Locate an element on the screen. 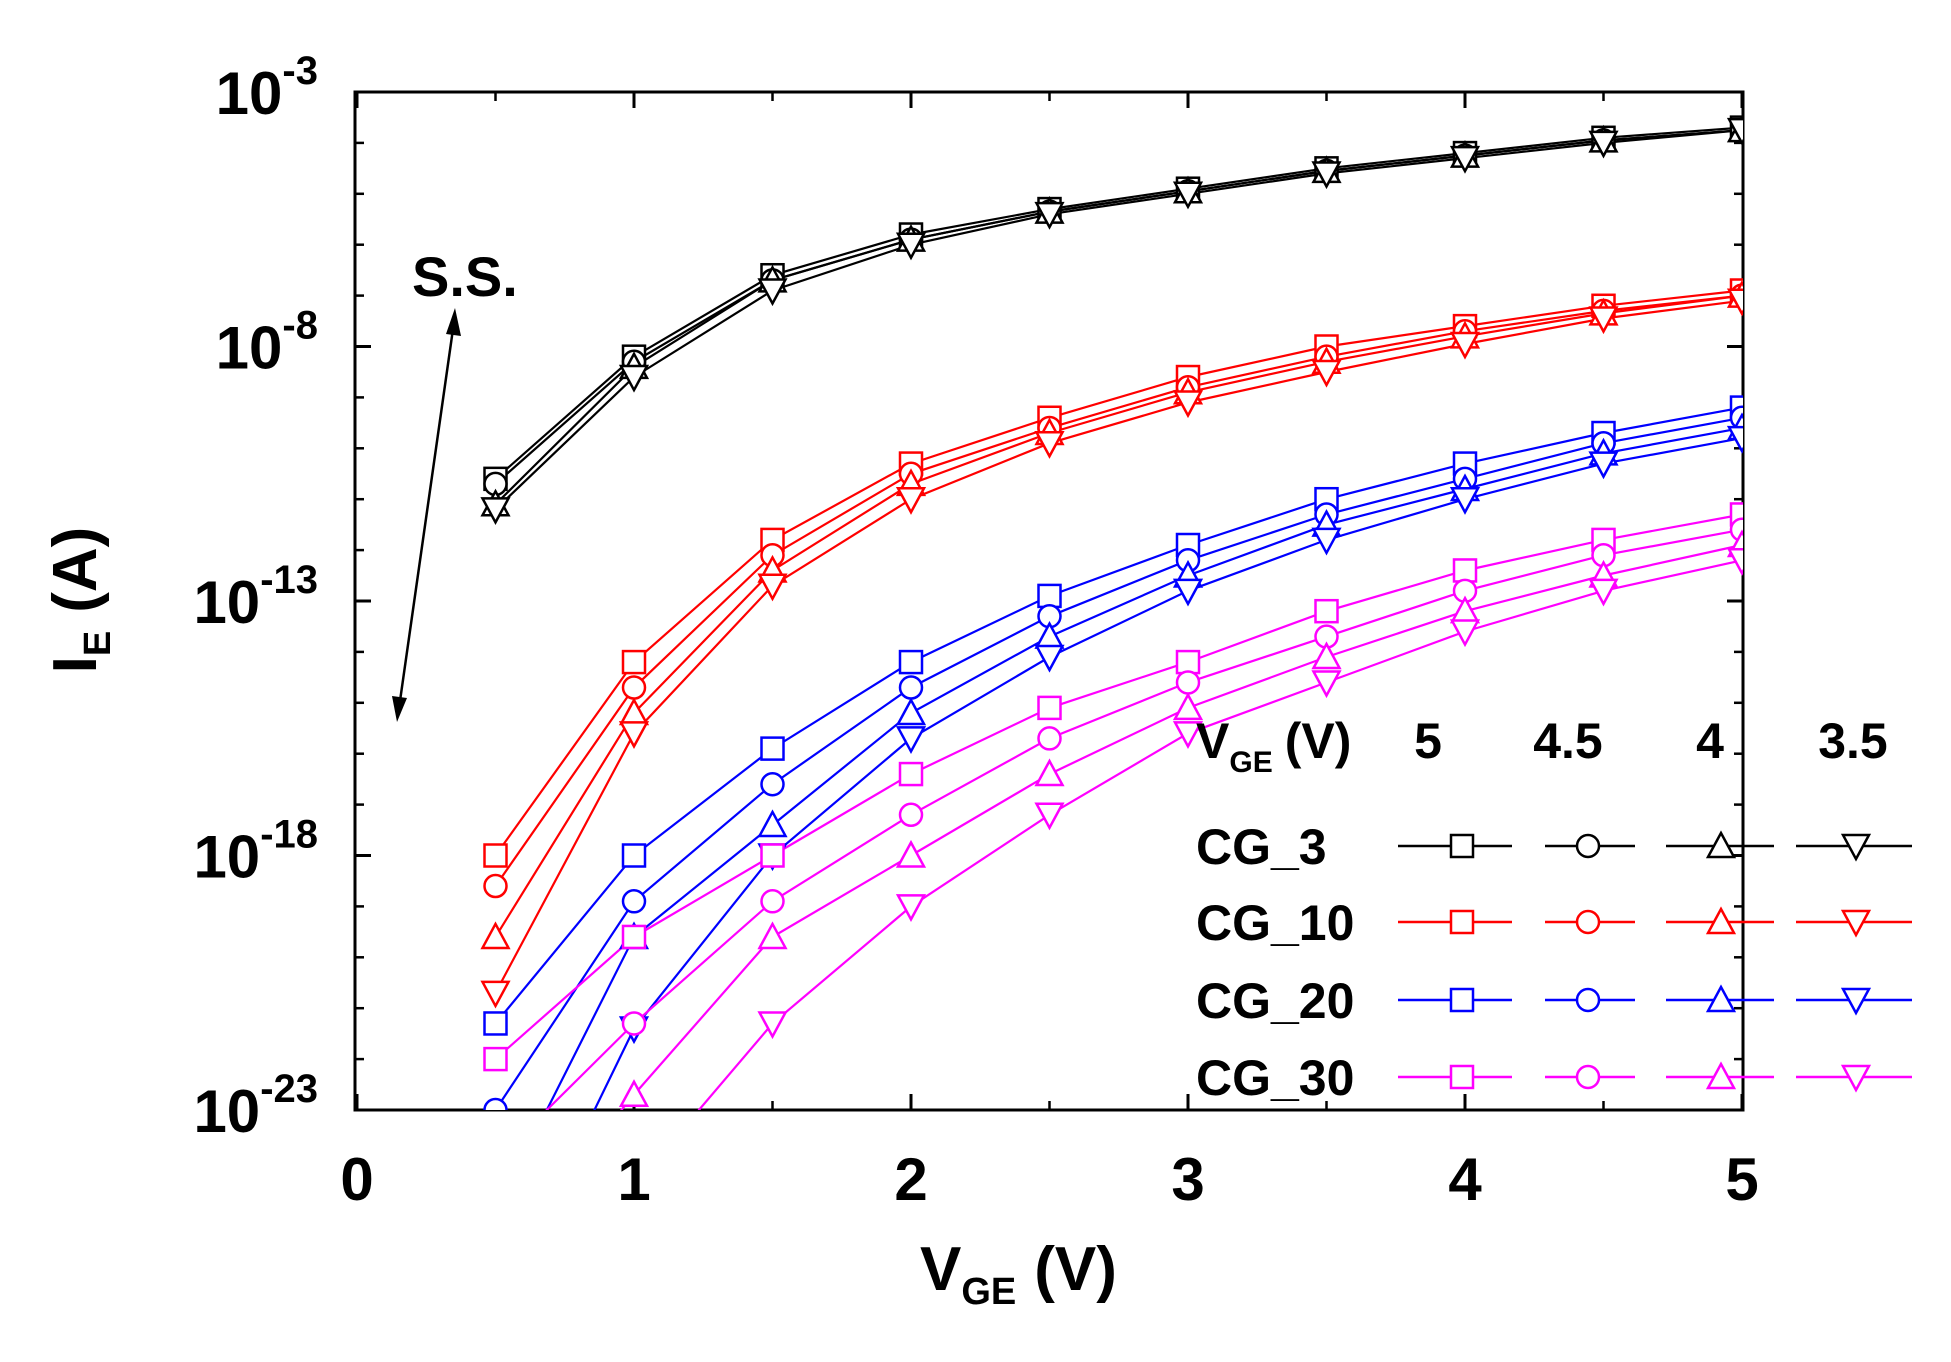  legend-column-label: 5 is located at coordinates (1428, 741).